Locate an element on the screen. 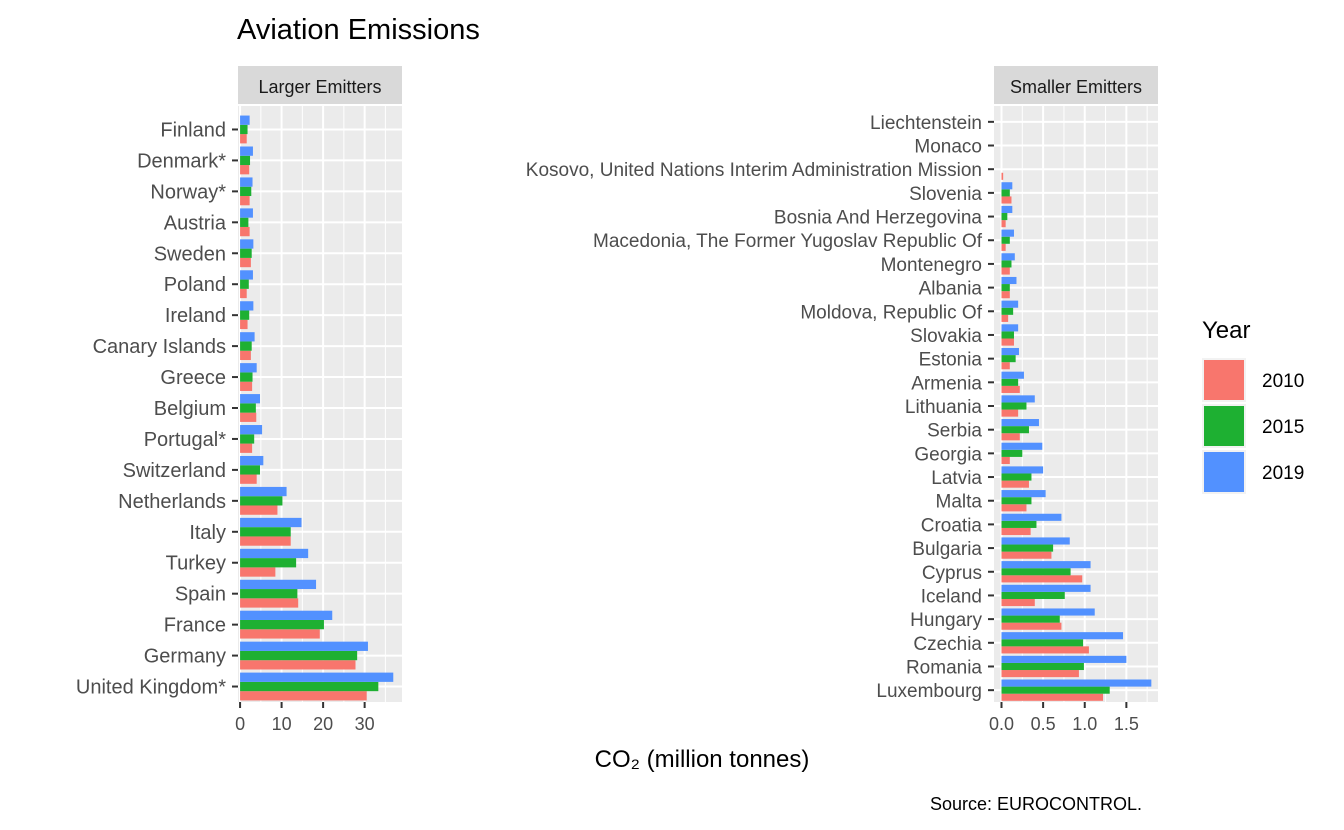 This screenshot has height=830, width=1344. legend-title: Year is located at coordinates (1226, 330).